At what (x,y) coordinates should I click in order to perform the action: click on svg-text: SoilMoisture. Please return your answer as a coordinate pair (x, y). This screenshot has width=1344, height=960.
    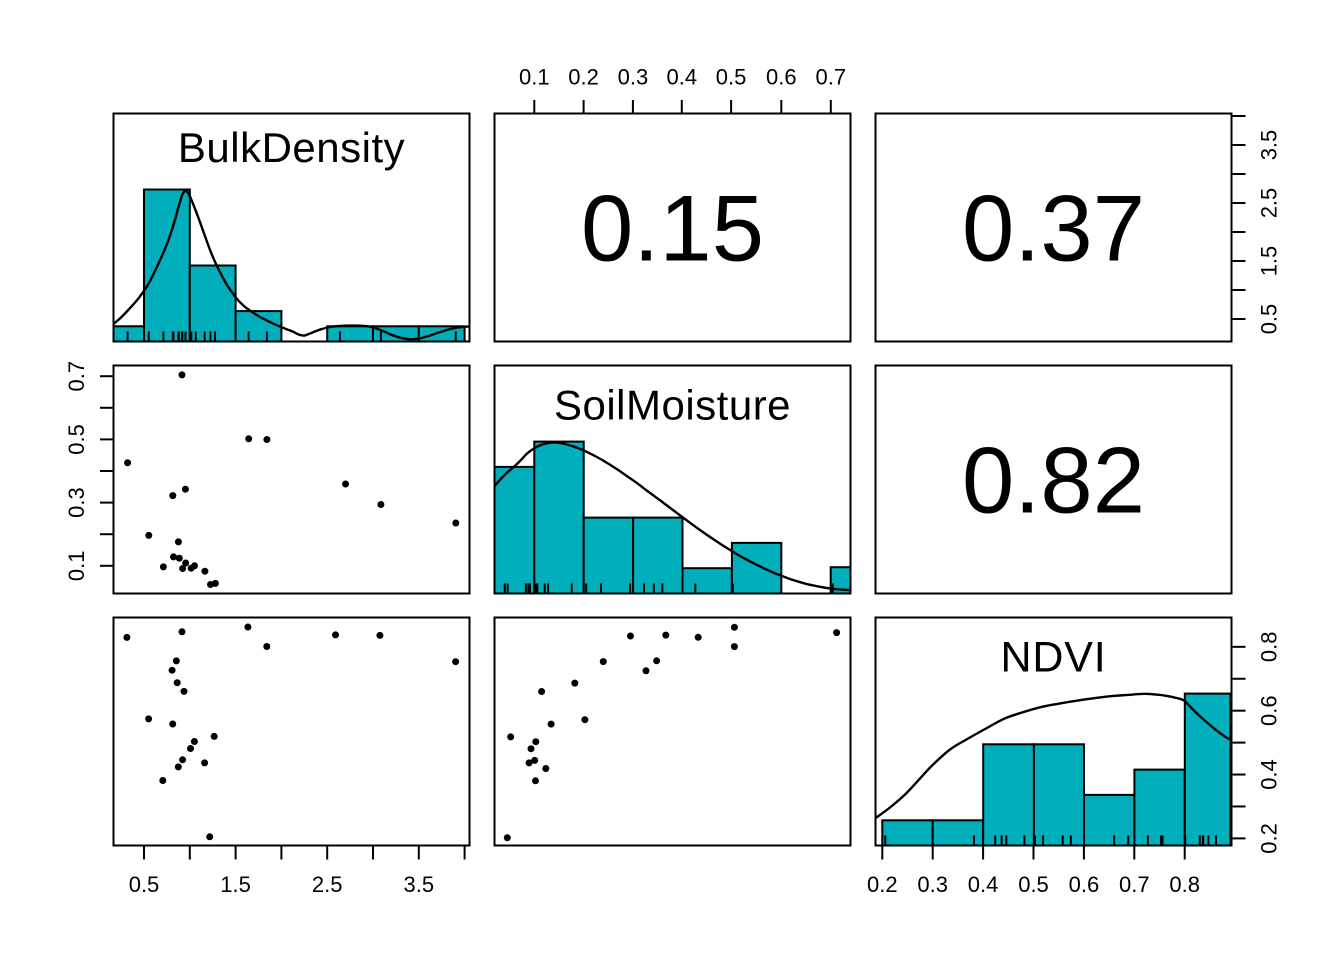
    Looking at the image, I should click on (672, 405).